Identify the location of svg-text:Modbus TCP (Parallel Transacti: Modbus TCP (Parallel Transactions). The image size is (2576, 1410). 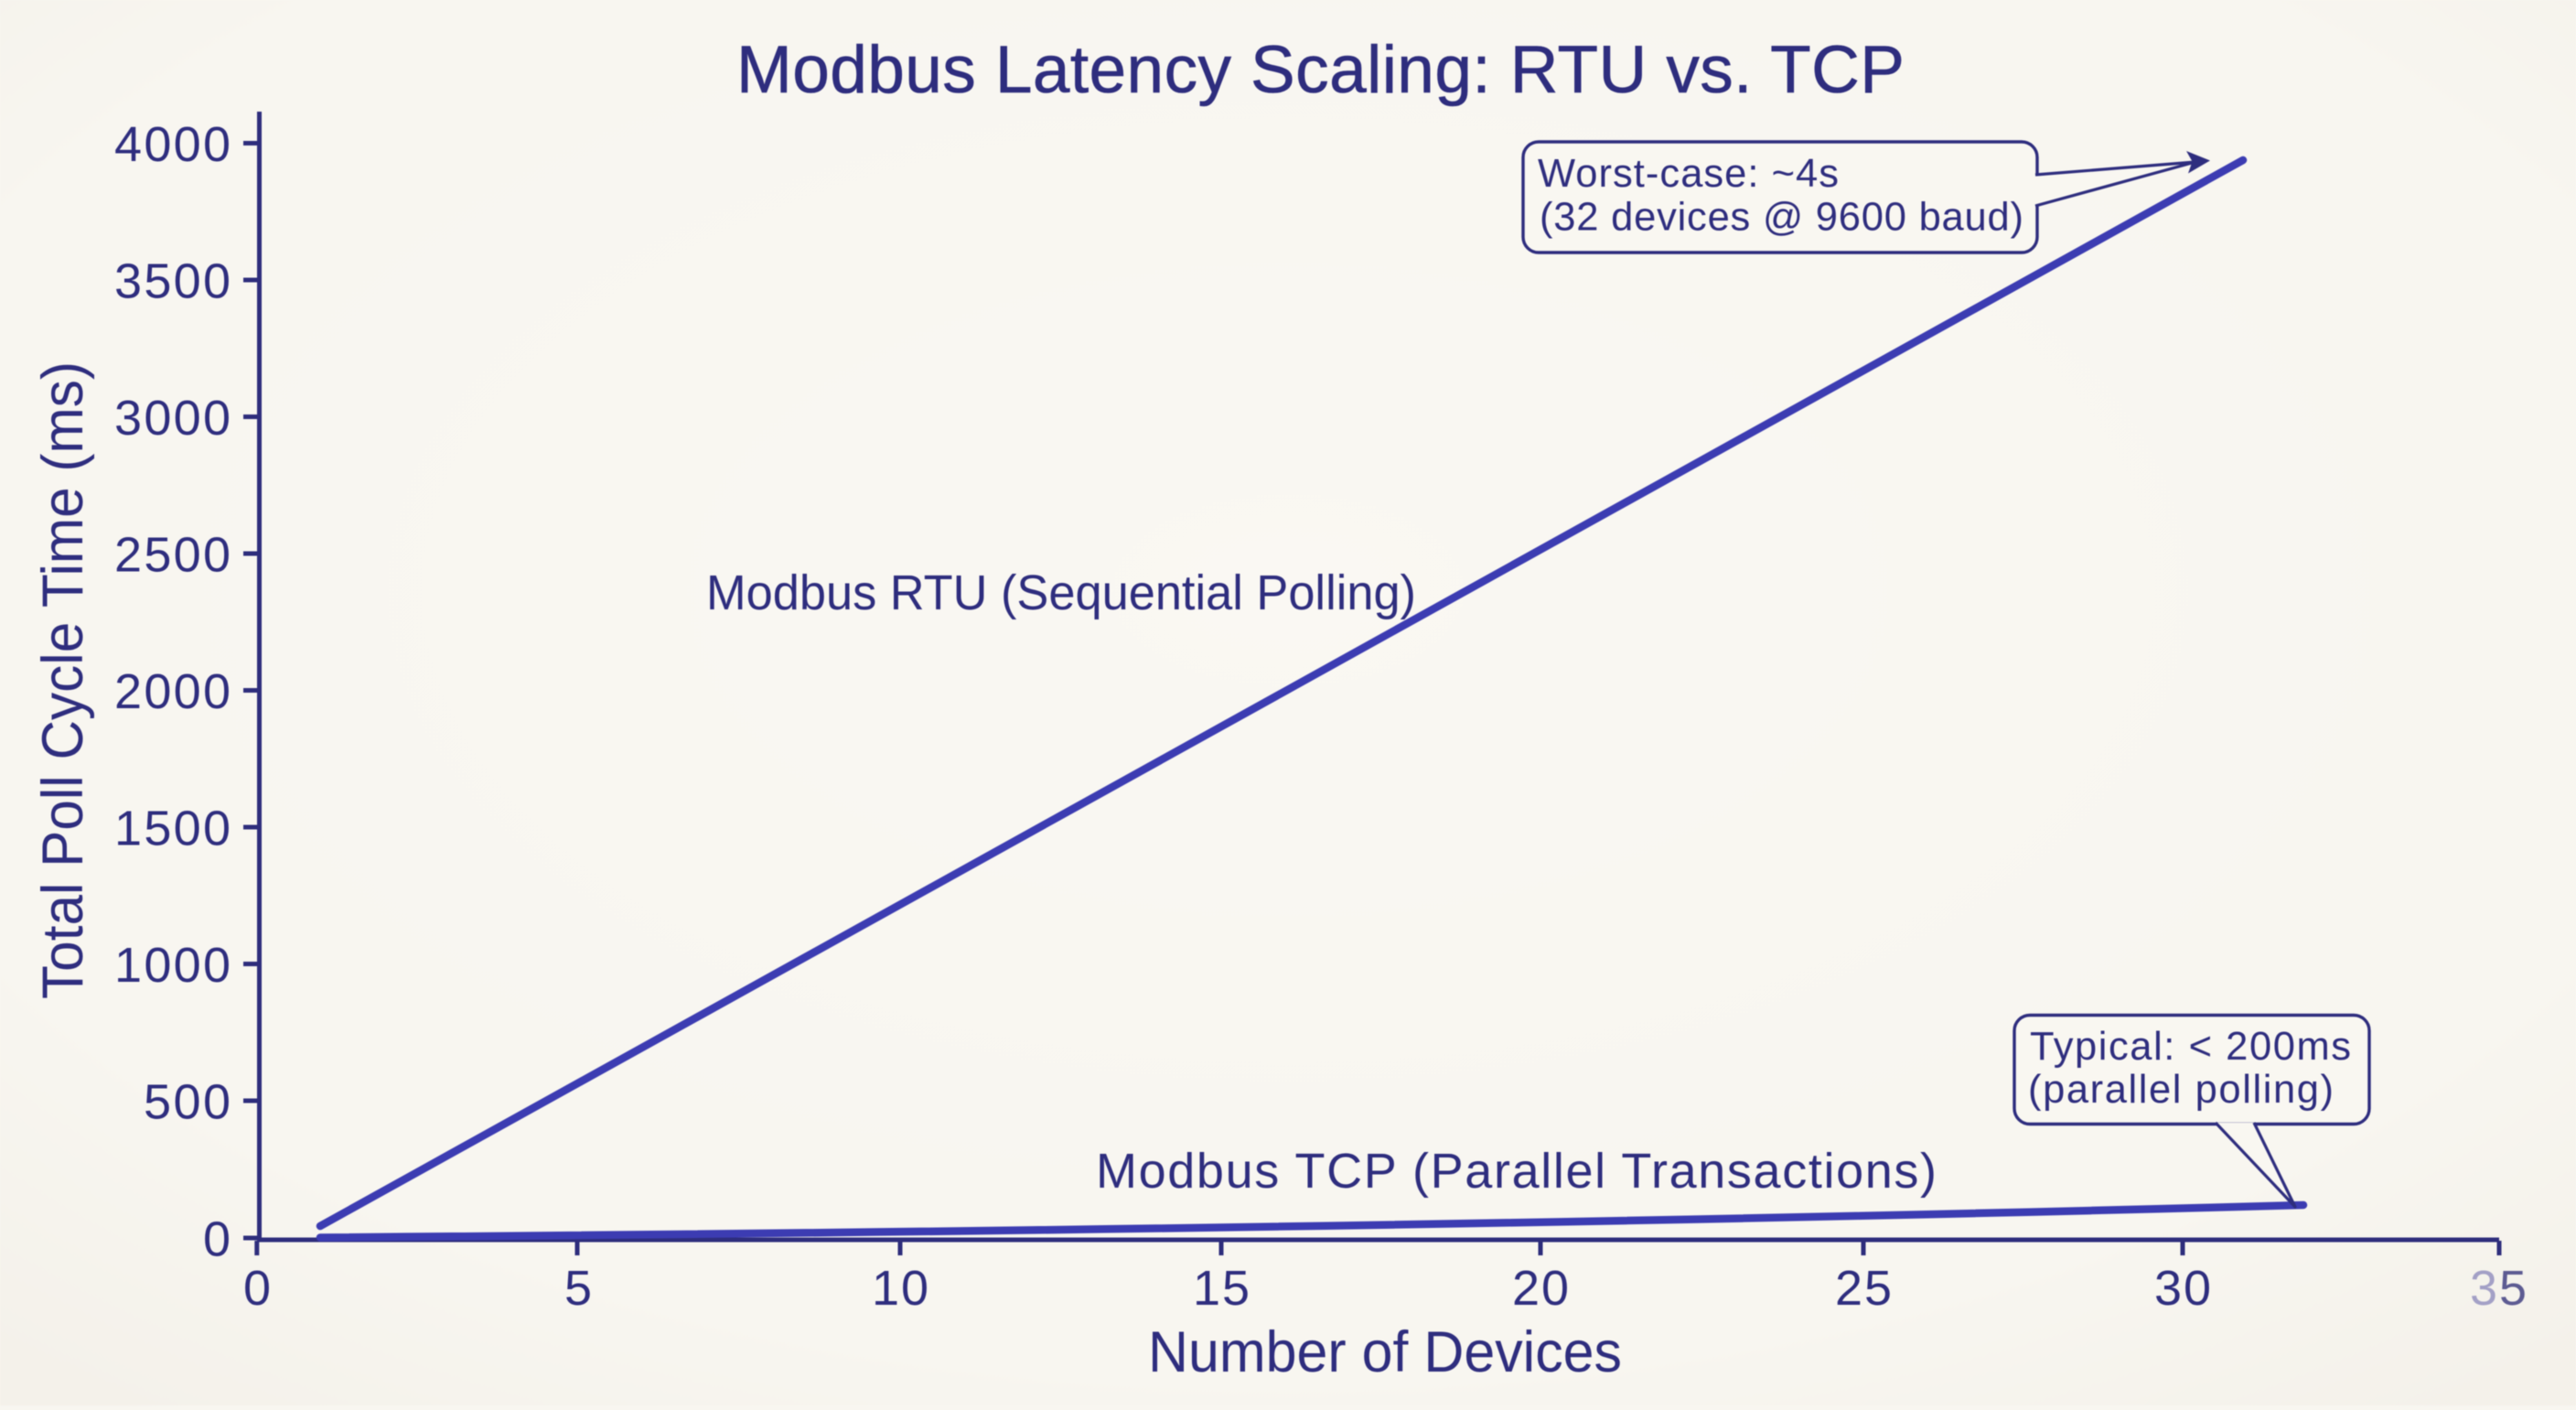
(1516, 1171).